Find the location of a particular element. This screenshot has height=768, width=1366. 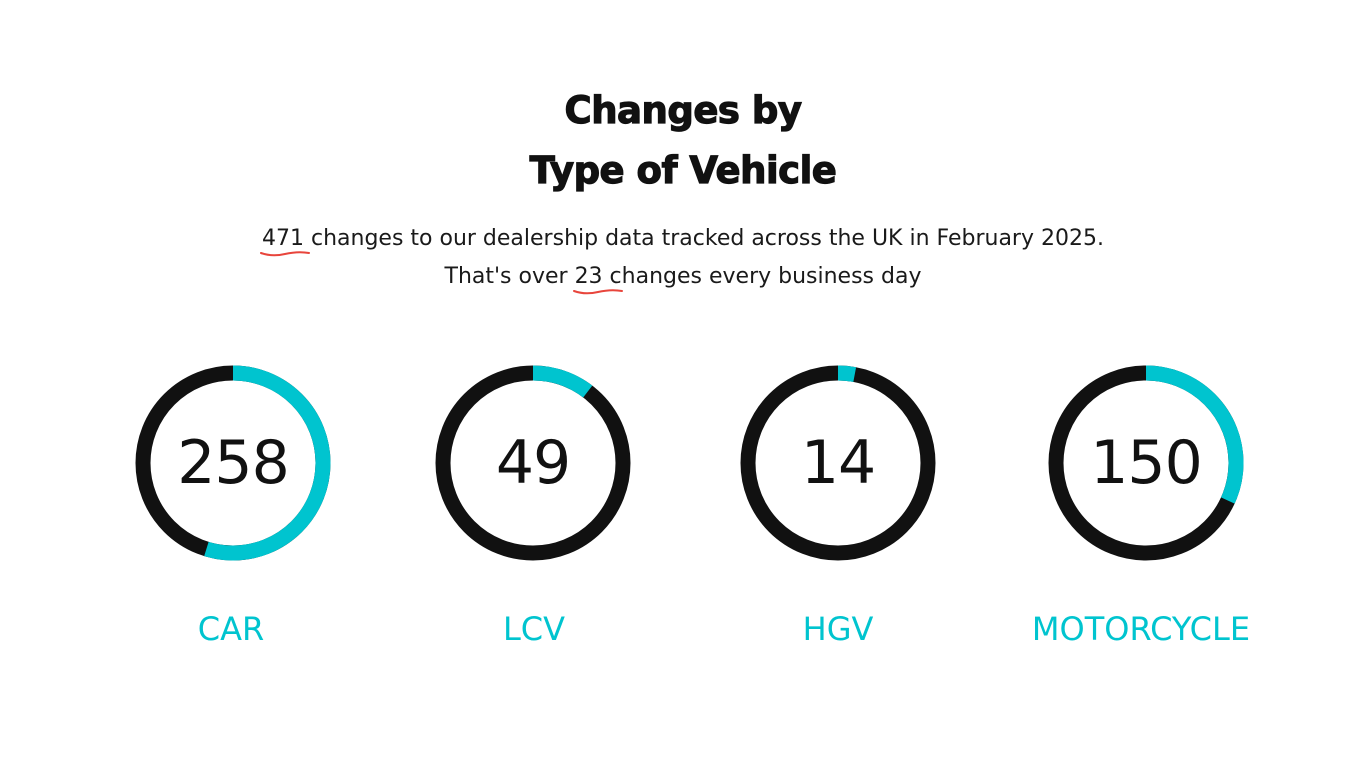

summary-line-2-text: changes every business day is located at coordinates (762, 276).